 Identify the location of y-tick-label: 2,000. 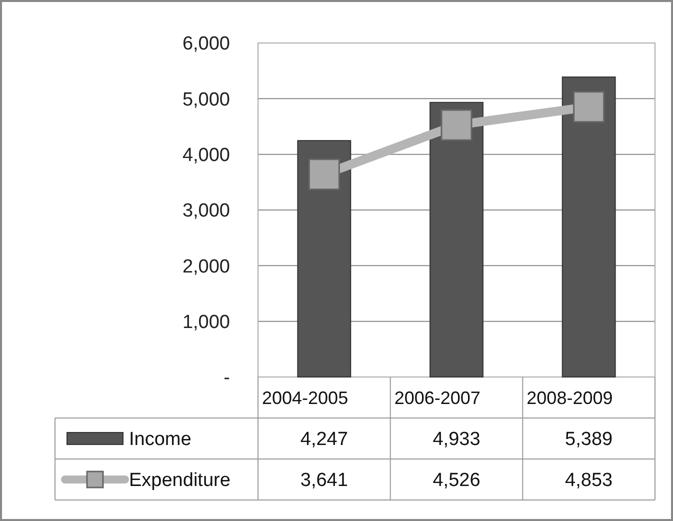
(206, 267).